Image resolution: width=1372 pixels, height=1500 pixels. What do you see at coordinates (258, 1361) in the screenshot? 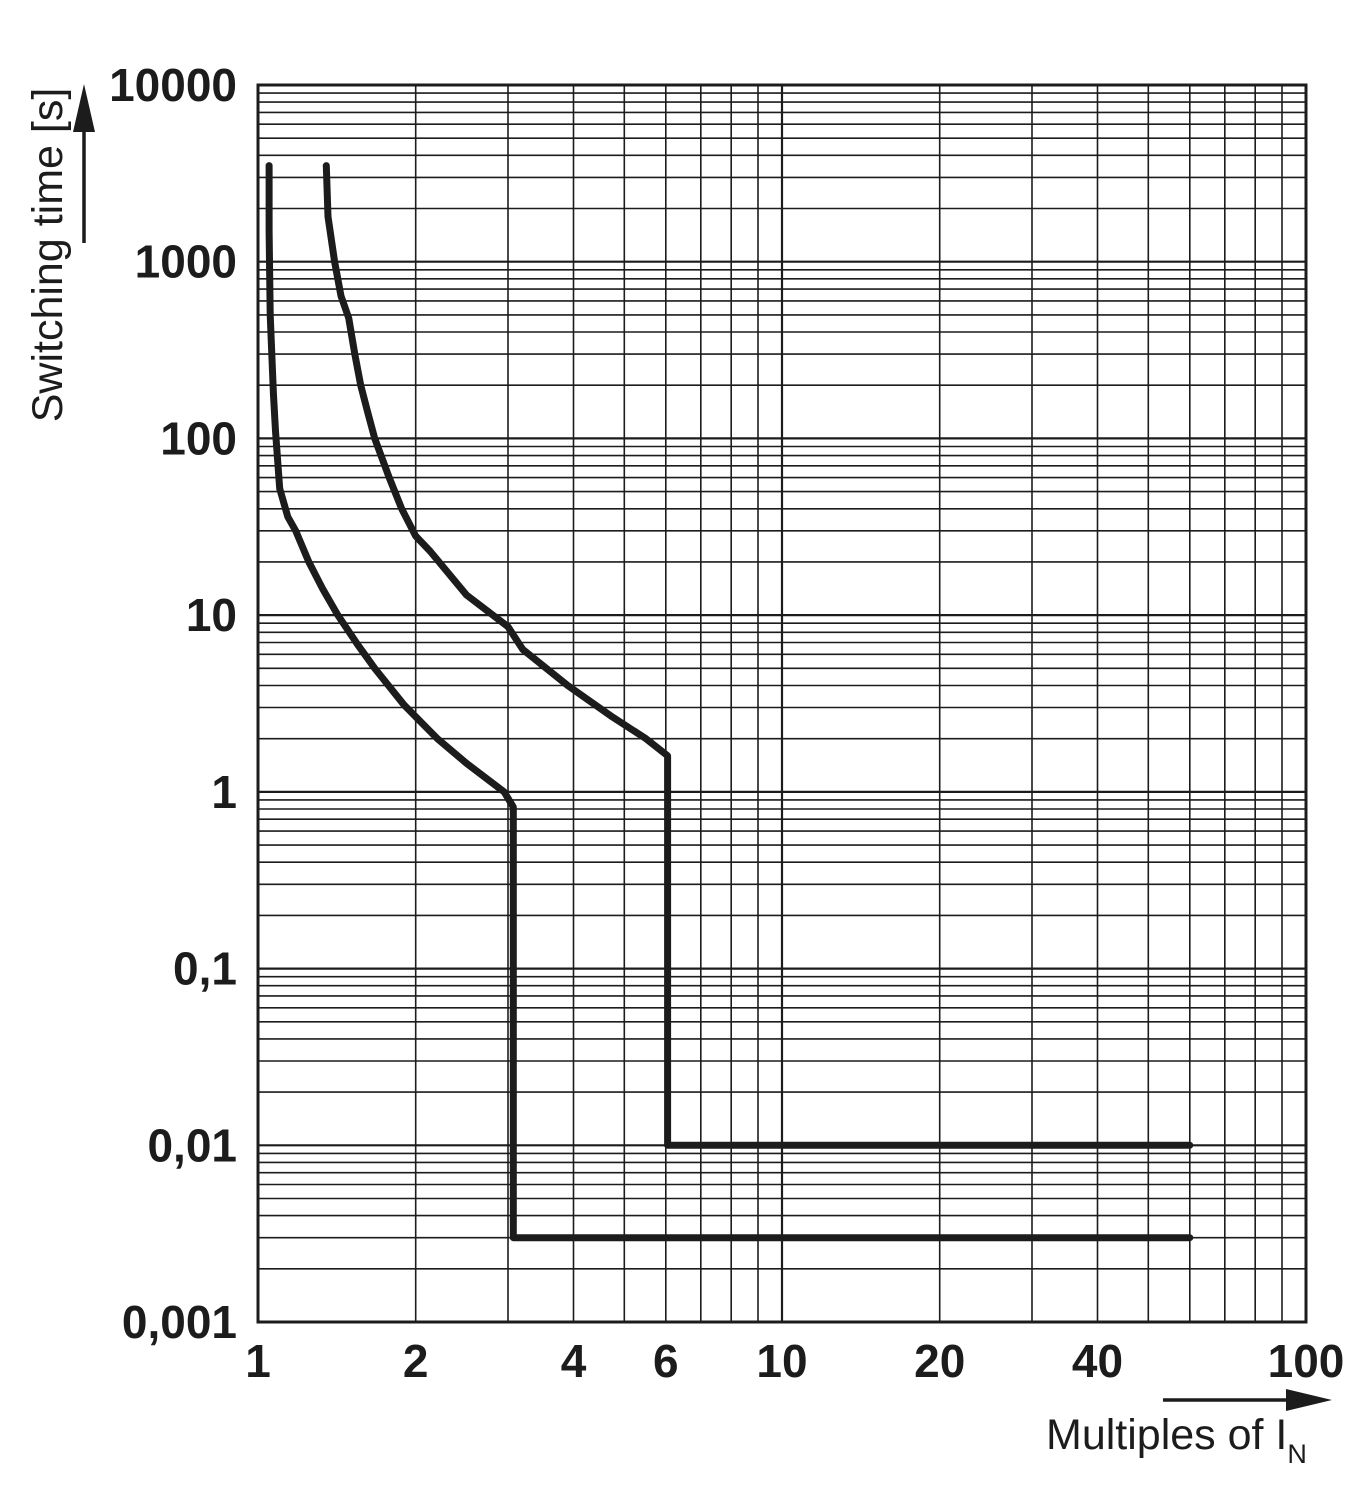
I see `x-tick-label: 1` at bounding box center [258, 1361].